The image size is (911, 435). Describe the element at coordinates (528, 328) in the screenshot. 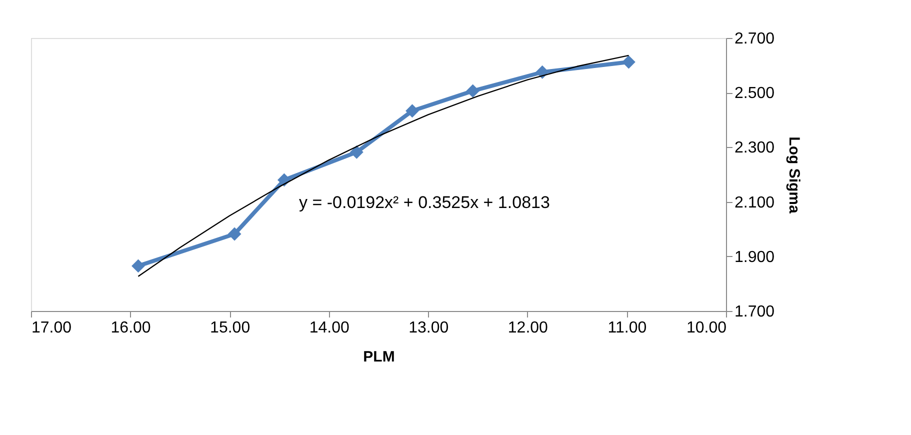

I see `x-tick-label: 12.00` at that location.